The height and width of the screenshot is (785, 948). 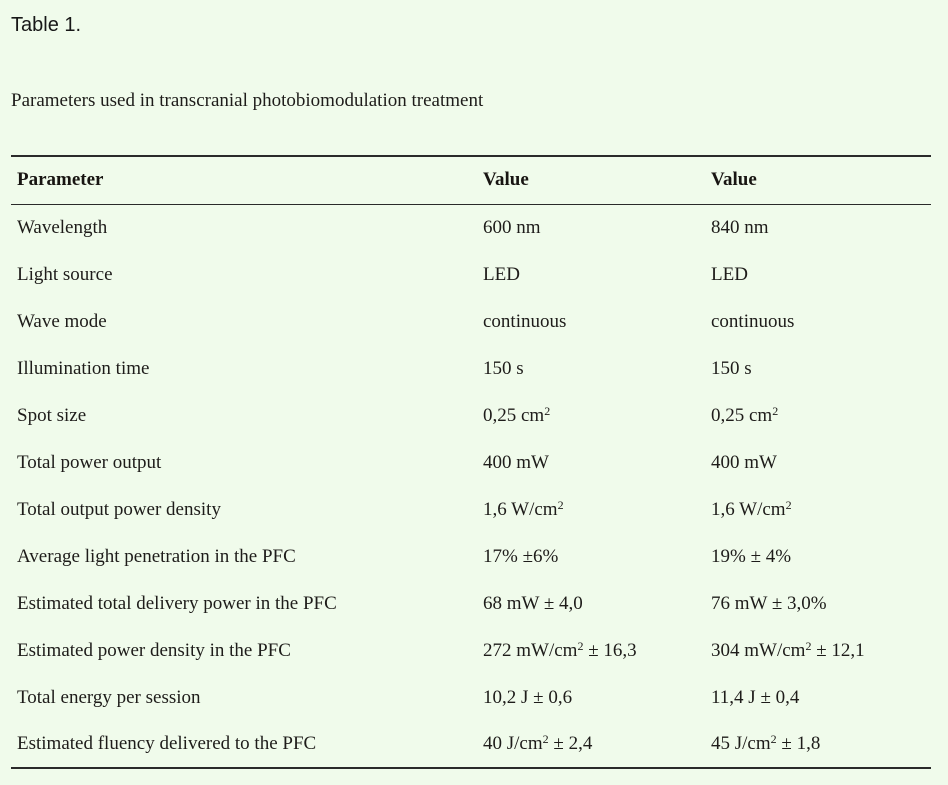 What do you see at coordinates (46, 25) in the screenshot?
I see `table-label: Table 1.` at bounding box center [46, 25].